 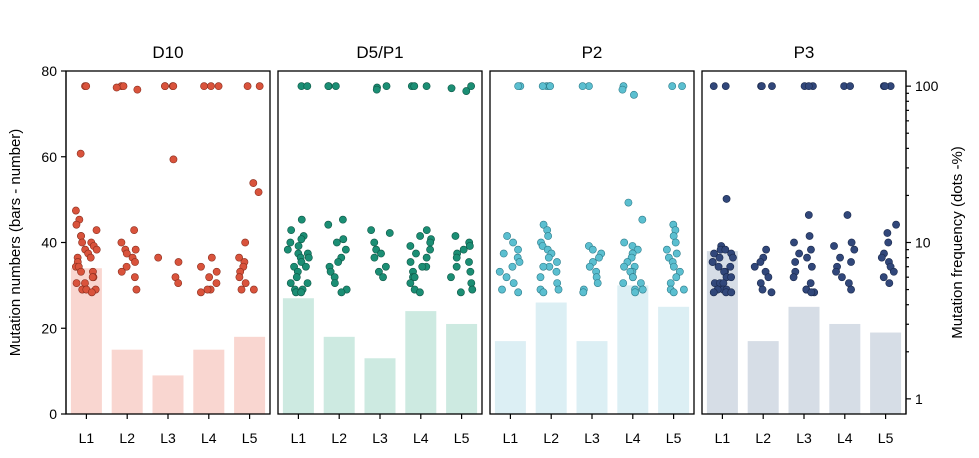 What do you see at coordinates (723, 438) in the screenshot?
I see `x-tick-label: L1` at bounding box center [723, 438].